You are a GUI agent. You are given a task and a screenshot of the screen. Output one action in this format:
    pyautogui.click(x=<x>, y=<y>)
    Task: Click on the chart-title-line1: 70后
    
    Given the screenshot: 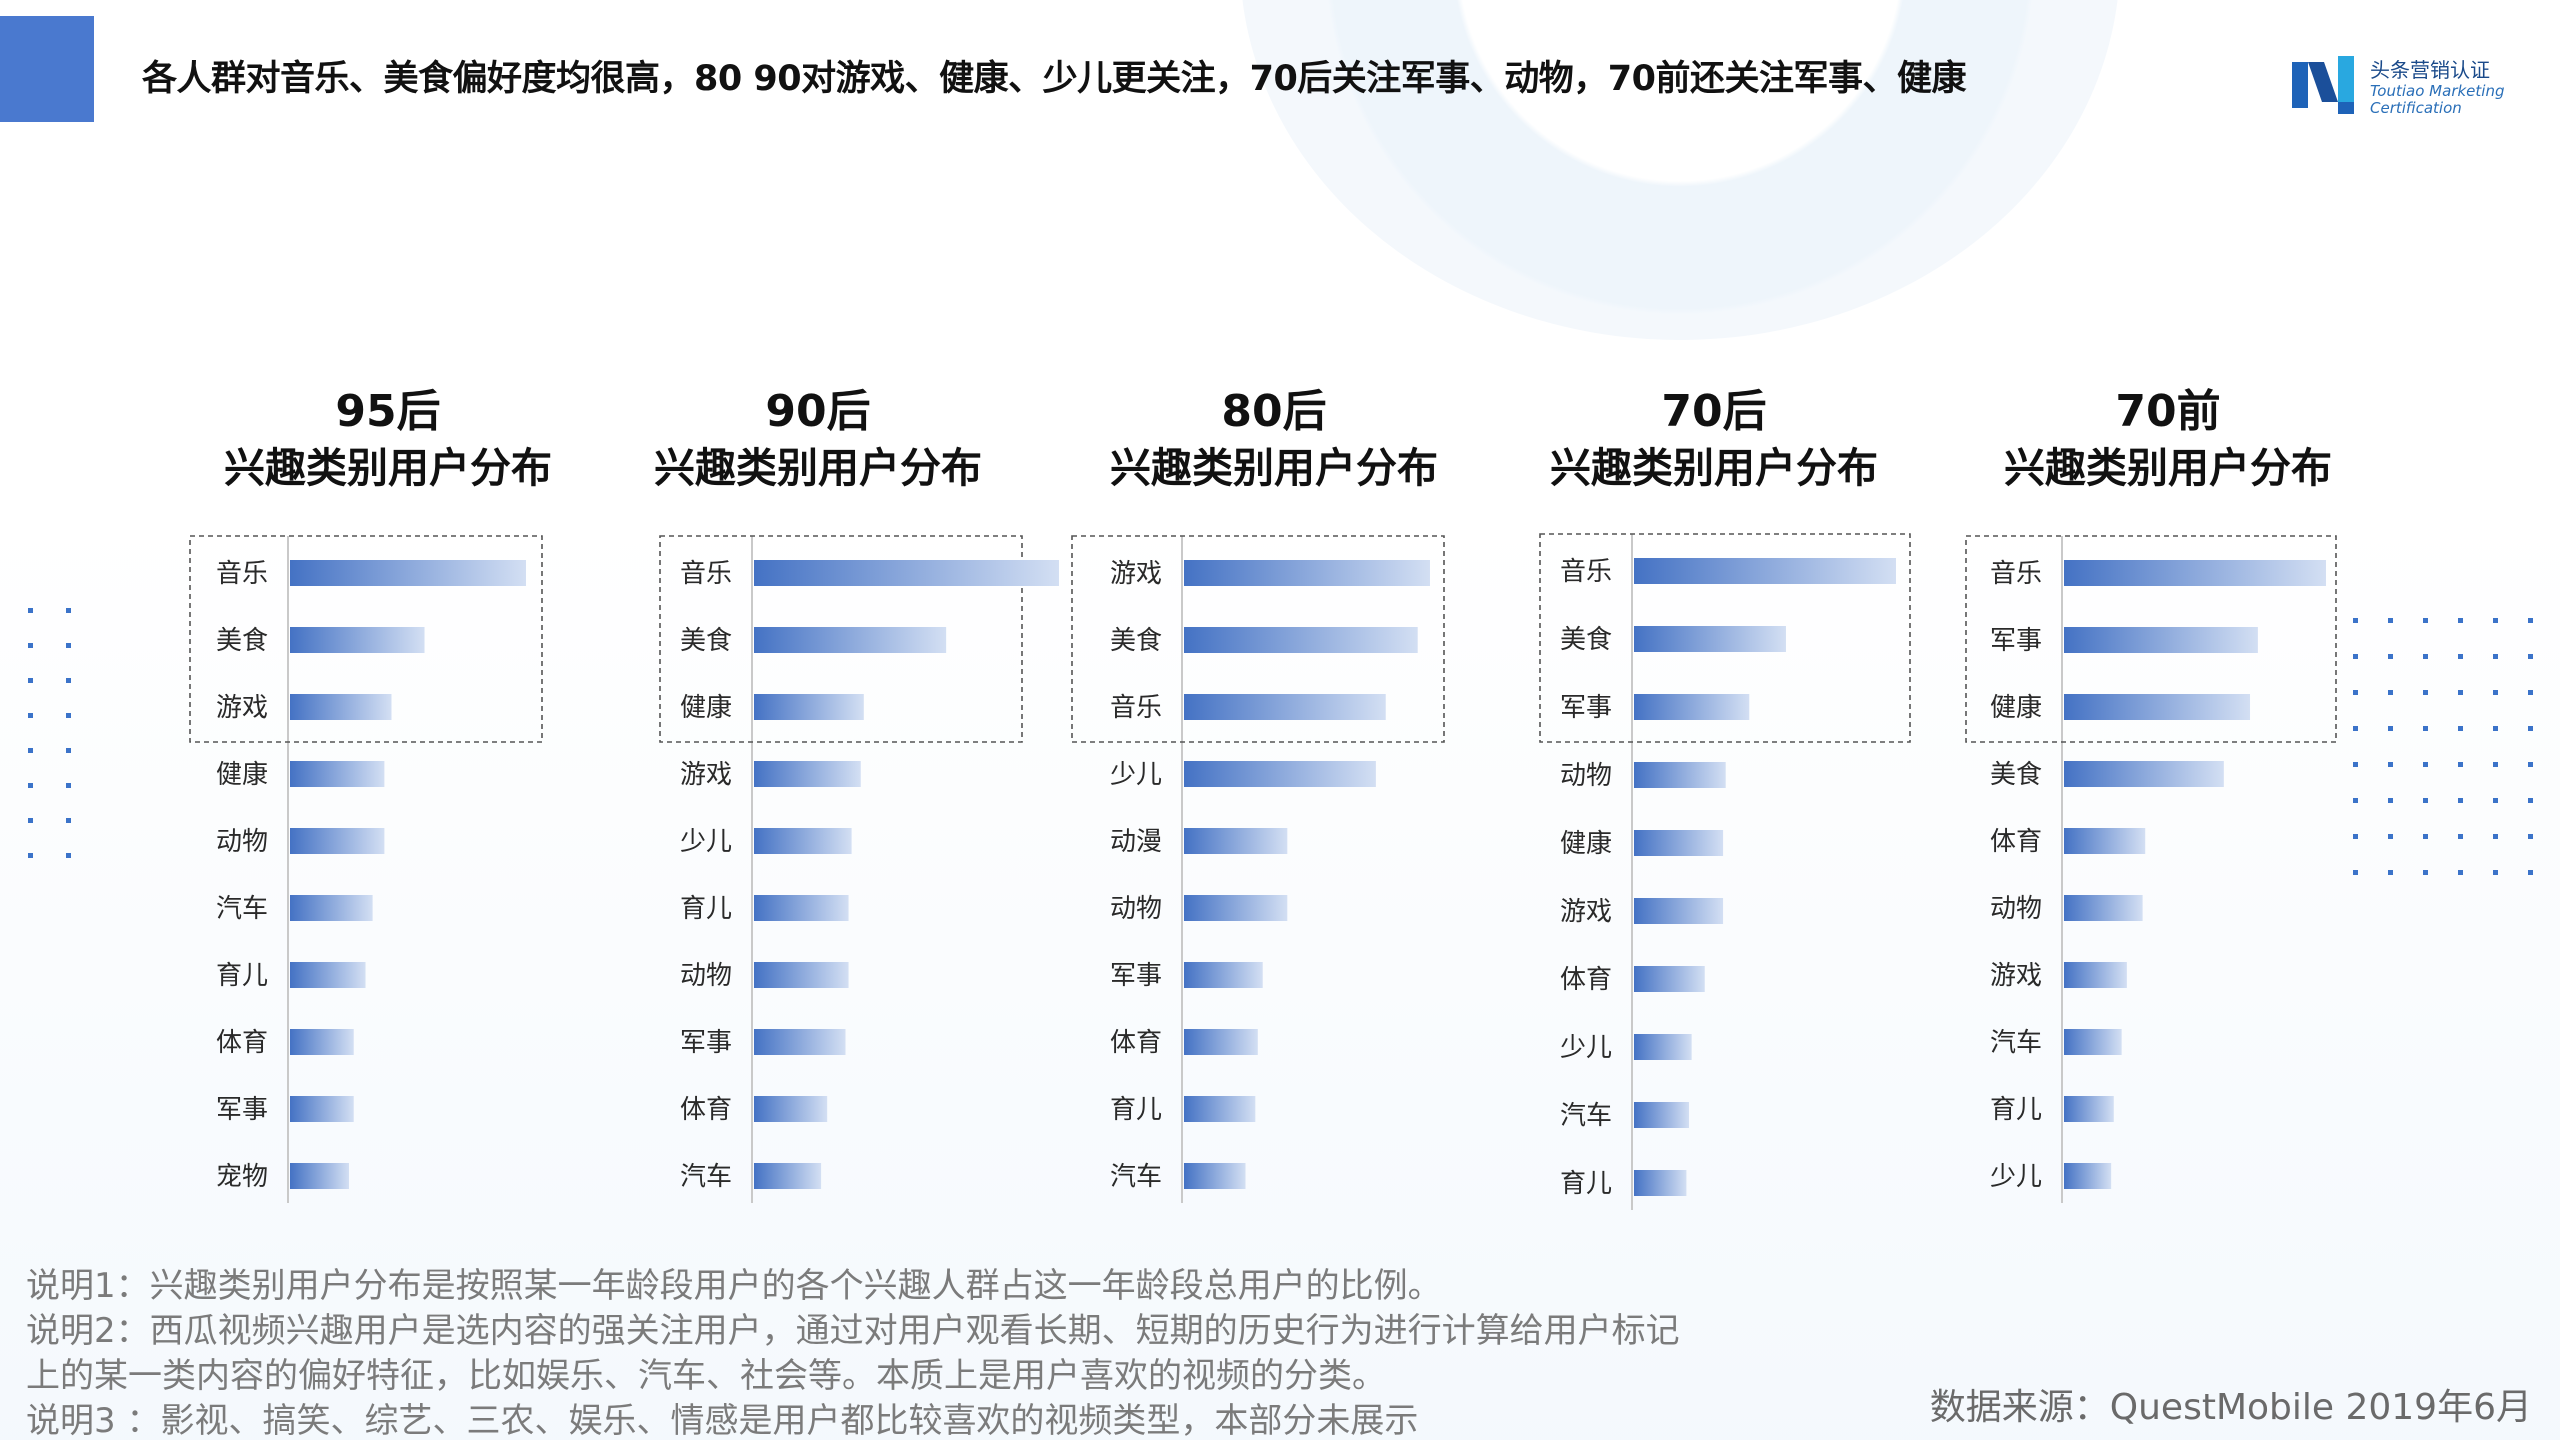 What is the action you would take?
    pyautogui.click(x=1714, y=411)
    